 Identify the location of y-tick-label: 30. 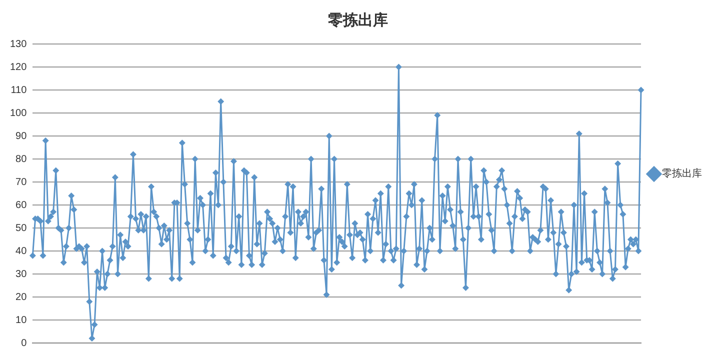
(22, 274).